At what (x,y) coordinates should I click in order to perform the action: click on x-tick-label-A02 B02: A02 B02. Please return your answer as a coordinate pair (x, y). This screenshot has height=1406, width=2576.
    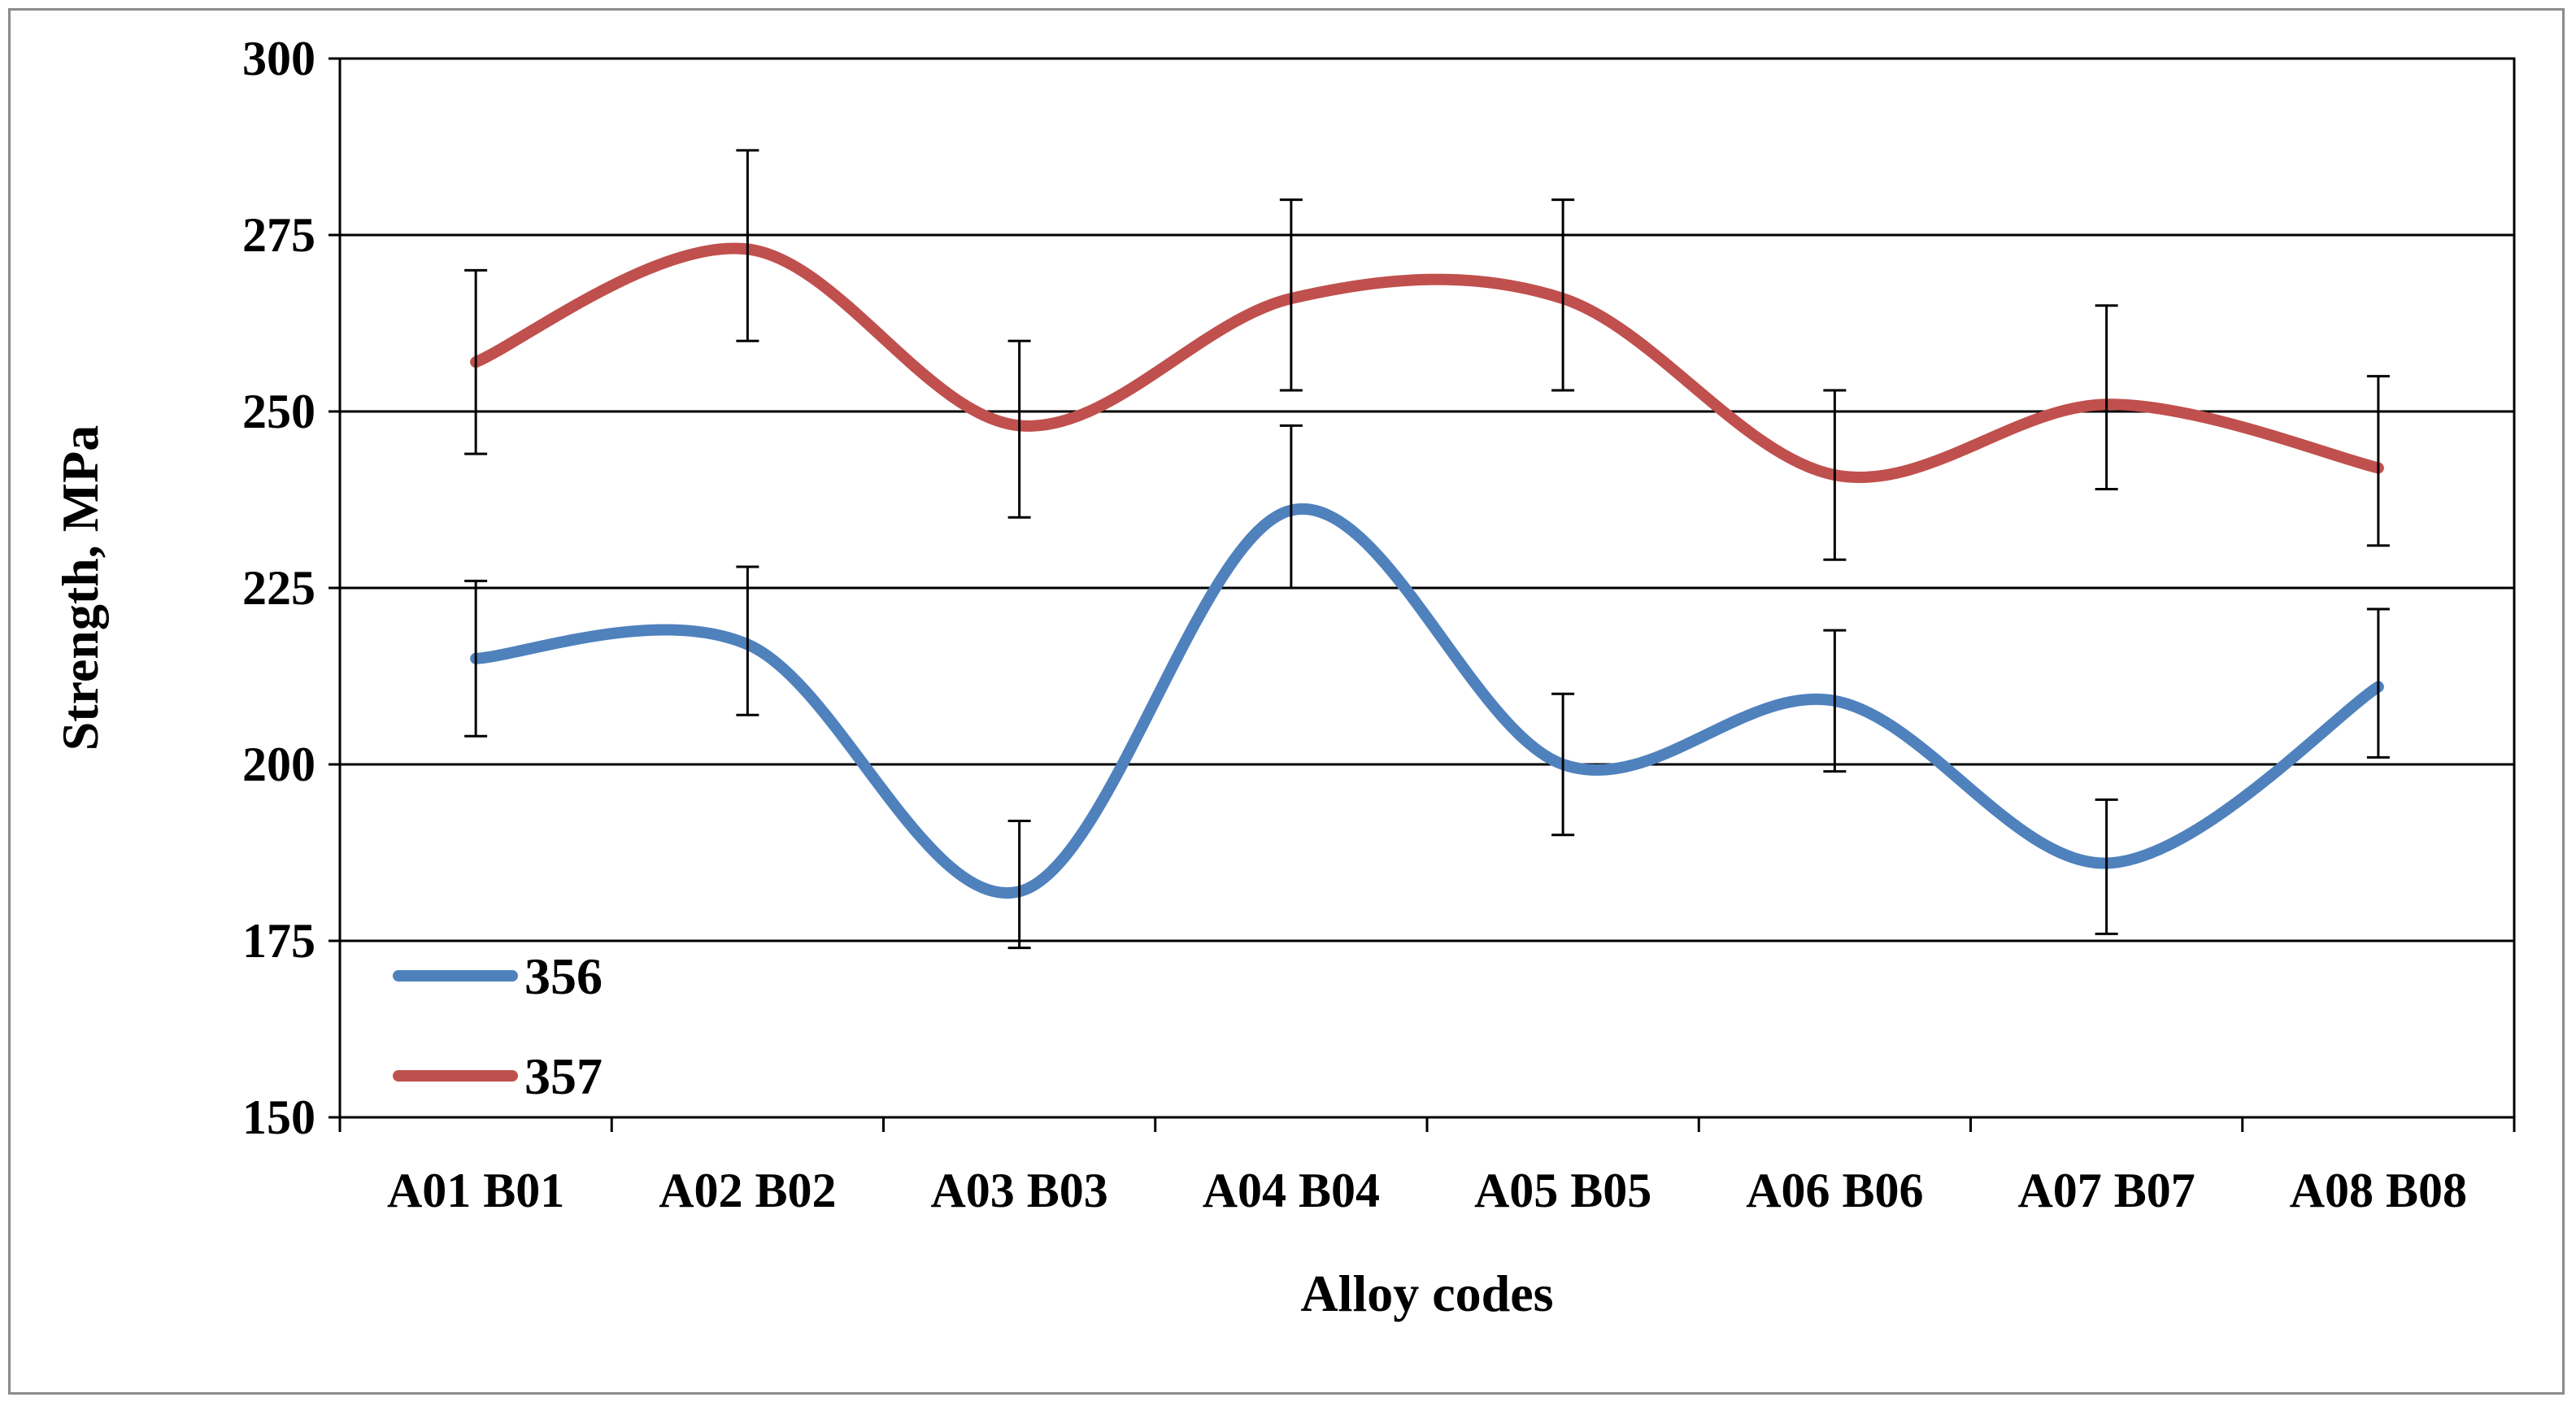
    Looking at the image, I should click on (747, 1190).